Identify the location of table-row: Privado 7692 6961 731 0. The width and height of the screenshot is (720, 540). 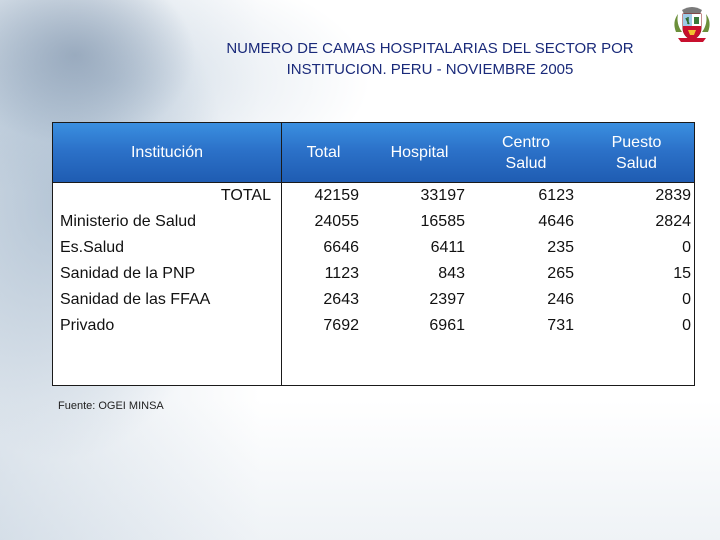
(373, 326).